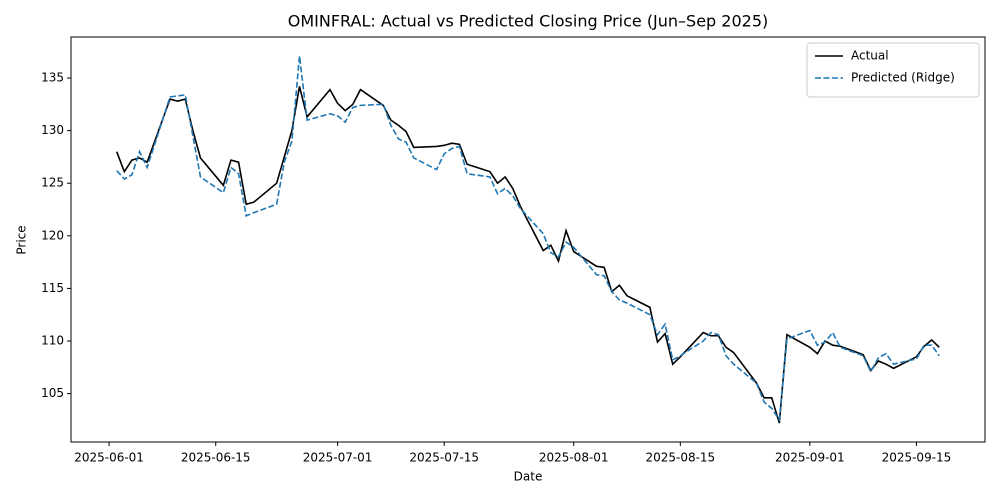  I want to click on x-tick-label: 2025-09-01, so click(810, 458).